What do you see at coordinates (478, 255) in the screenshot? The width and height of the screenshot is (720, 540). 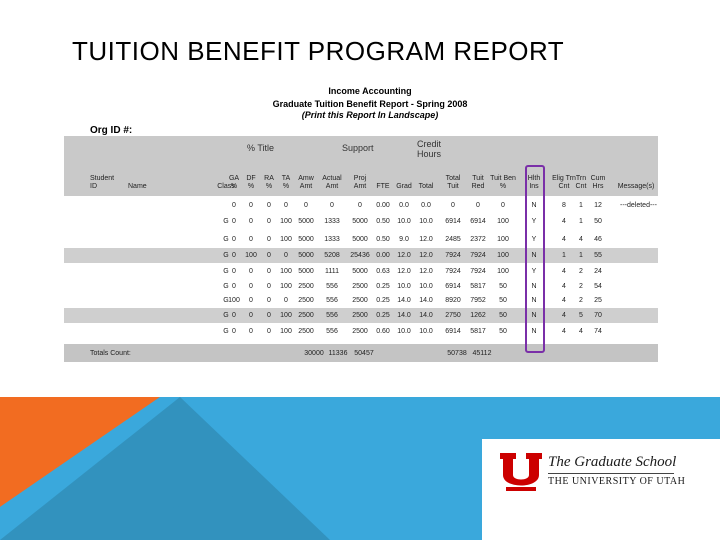 I see `cell-tred: 7924` at bounding box center [478, 255].